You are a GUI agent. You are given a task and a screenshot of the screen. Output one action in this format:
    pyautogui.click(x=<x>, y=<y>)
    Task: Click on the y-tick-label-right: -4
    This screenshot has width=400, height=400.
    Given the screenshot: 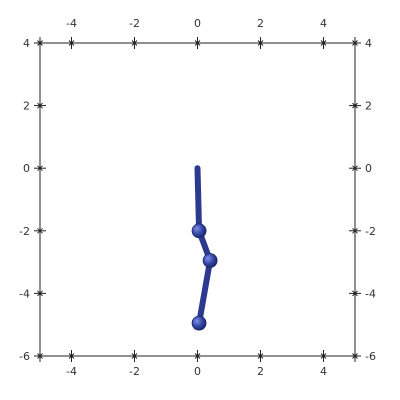 What is the action you would take?
    pyautogui.click(x=370, y=293)
    